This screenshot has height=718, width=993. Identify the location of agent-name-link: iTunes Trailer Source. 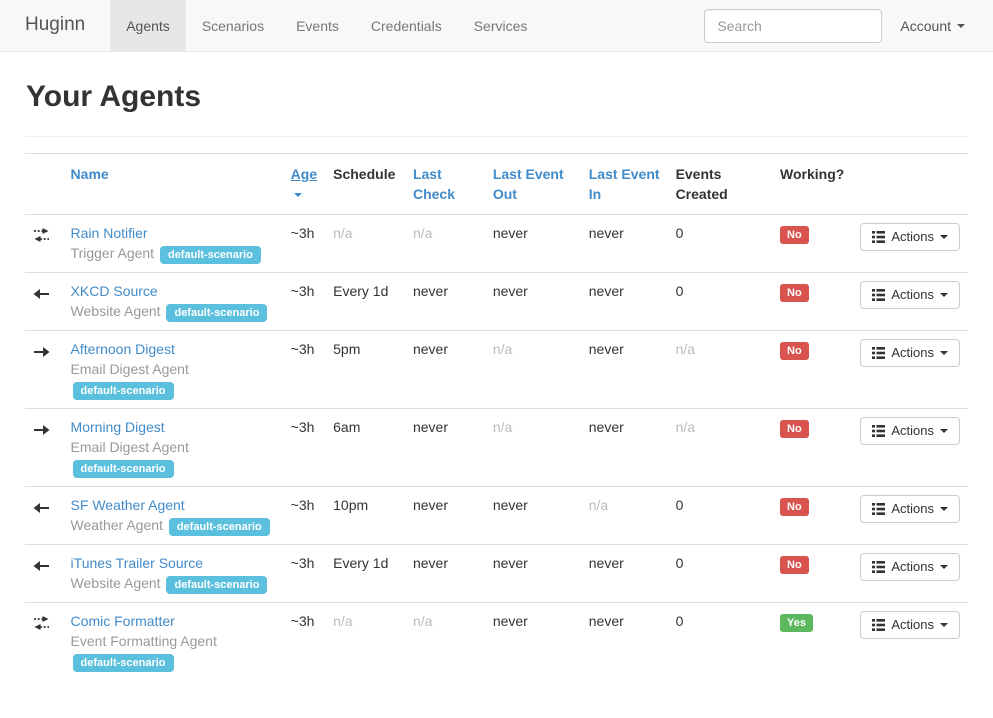
(137, 563).